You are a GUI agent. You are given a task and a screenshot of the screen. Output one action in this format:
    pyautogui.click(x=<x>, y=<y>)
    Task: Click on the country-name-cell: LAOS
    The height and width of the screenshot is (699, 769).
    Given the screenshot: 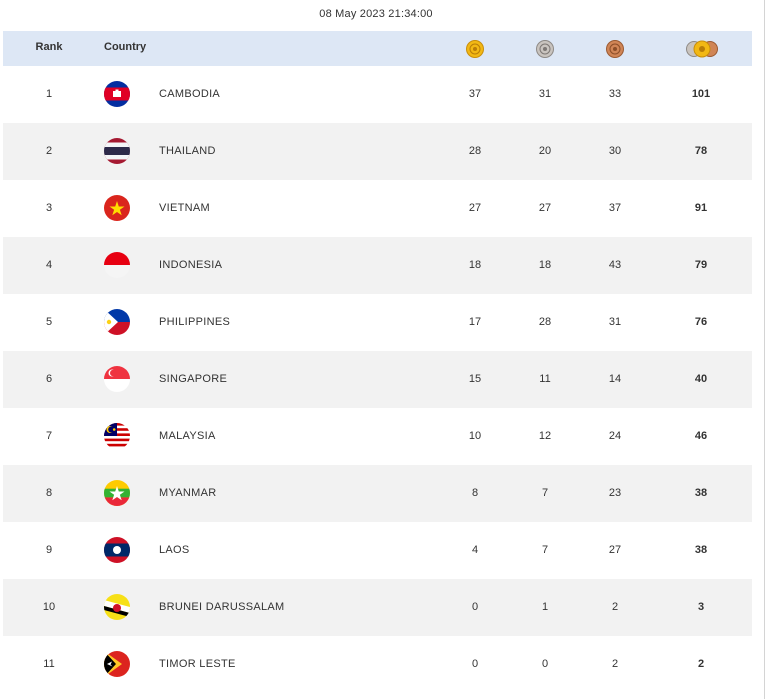 What is the action you would take?
    pyautogui.click(x=174, y=550)
    